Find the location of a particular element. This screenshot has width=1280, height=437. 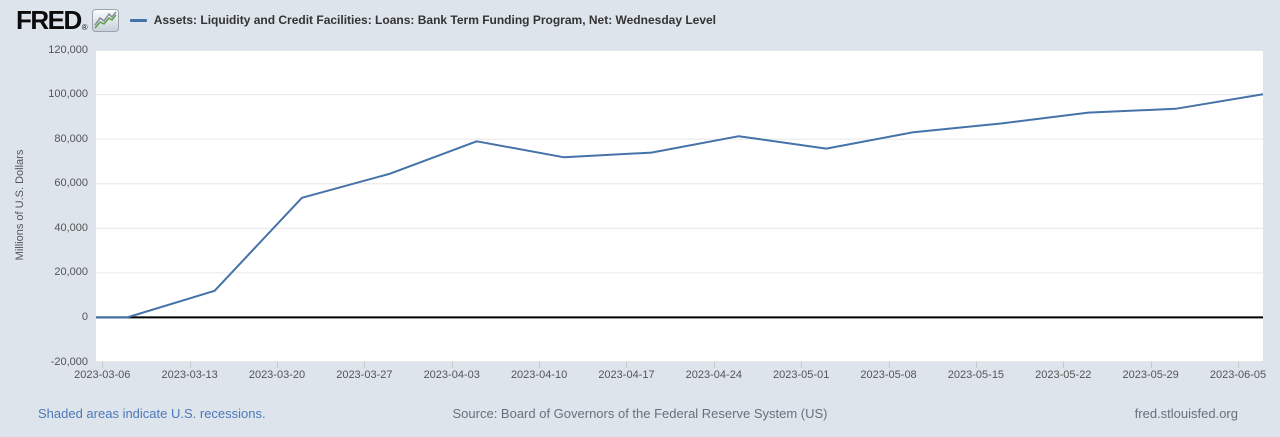

x-axis-tick-label: 2023-05-29 is located at coordinates (1150, 375).